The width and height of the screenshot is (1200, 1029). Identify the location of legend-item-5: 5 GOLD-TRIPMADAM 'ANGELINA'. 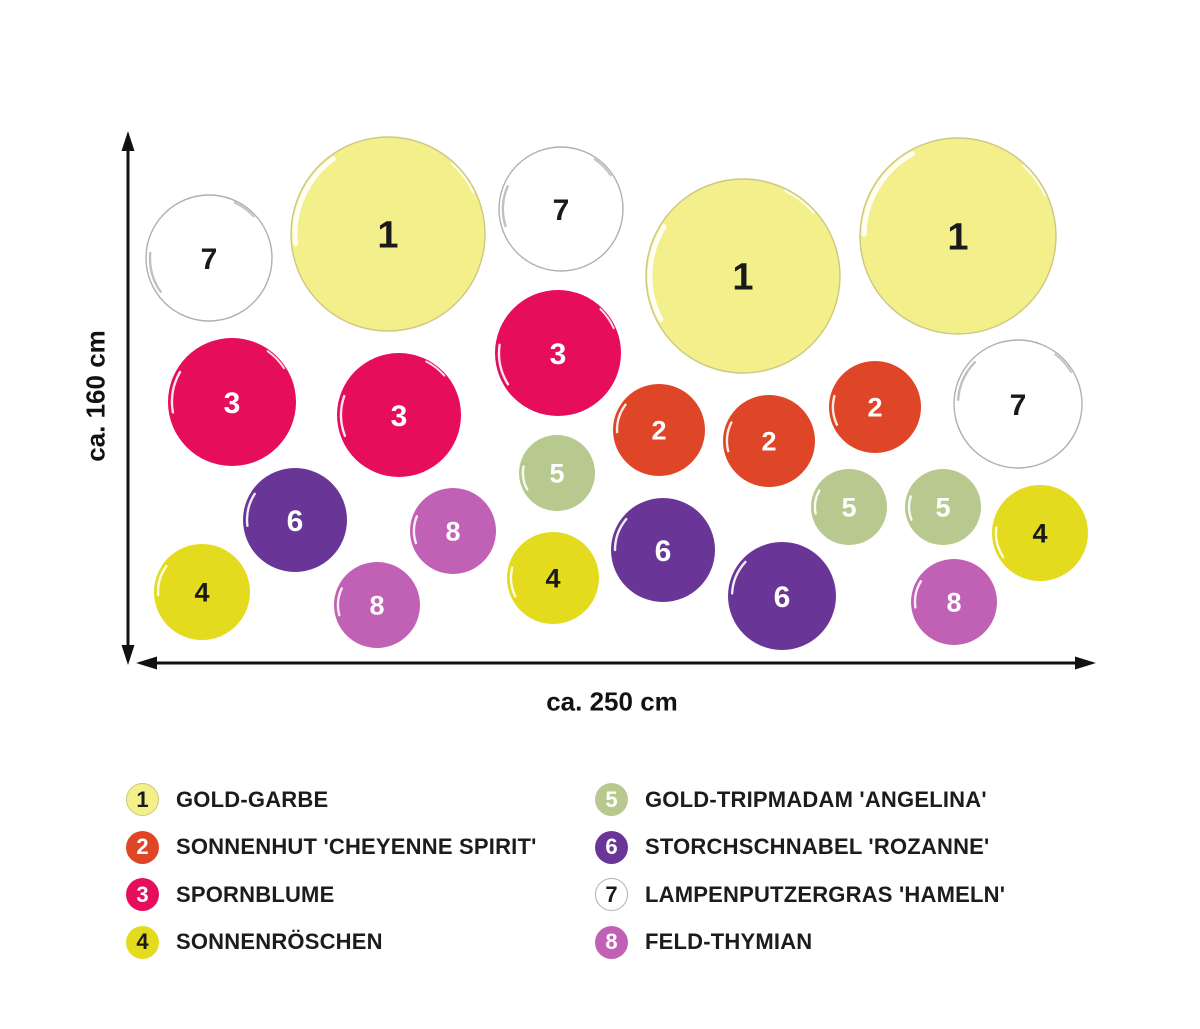
(800, 800).